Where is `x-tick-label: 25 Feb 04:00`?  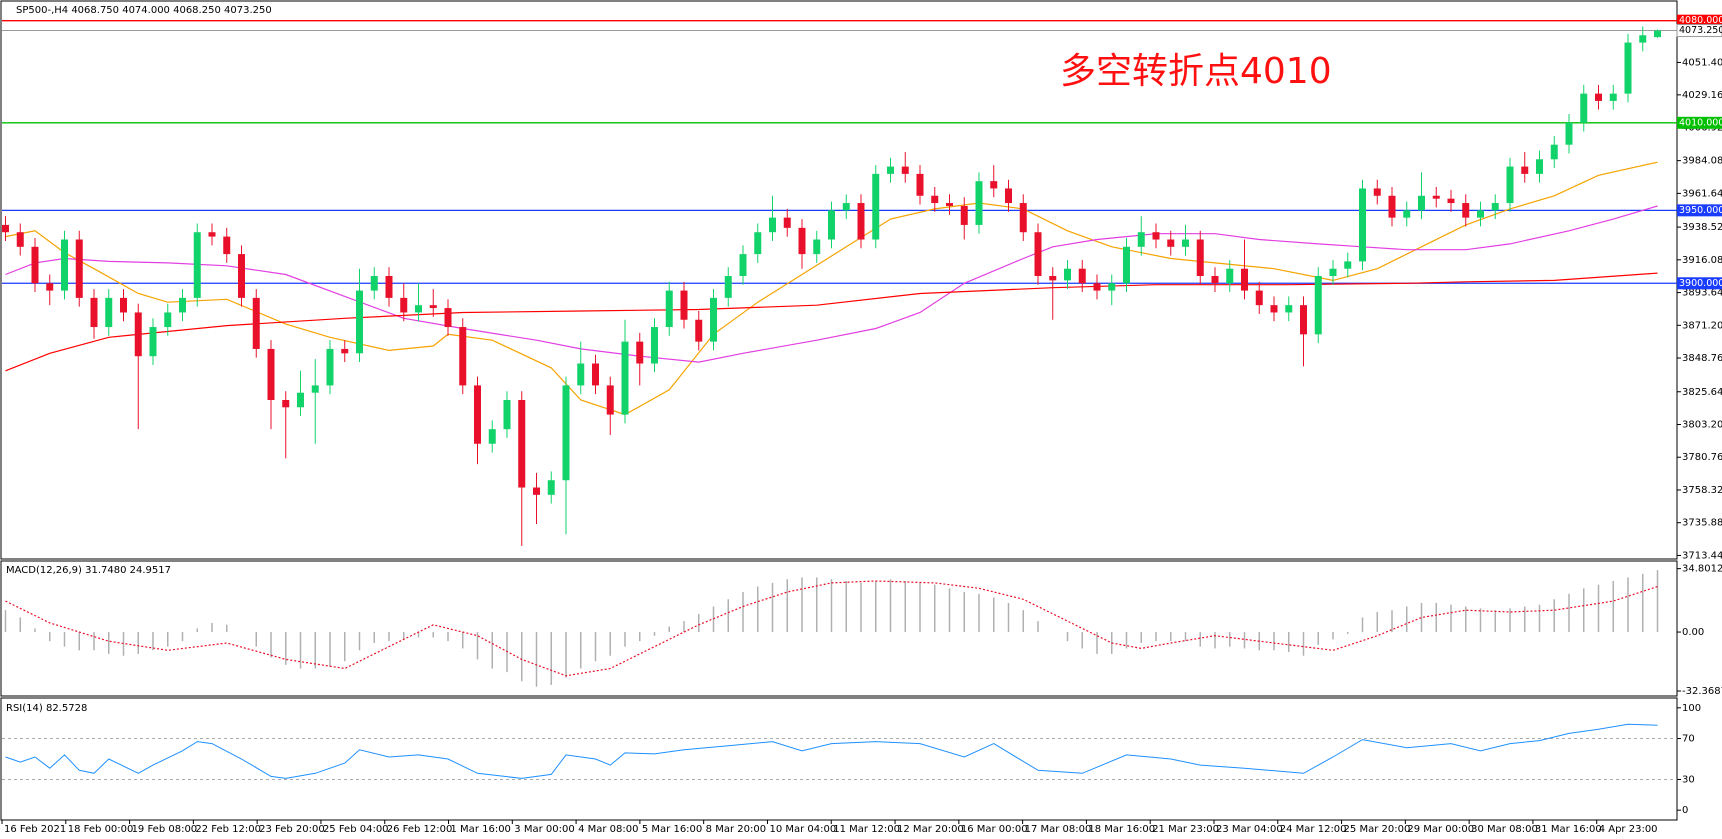
x-tick-label: 25 Feb 04:00 is located at coordinates (356, 829).